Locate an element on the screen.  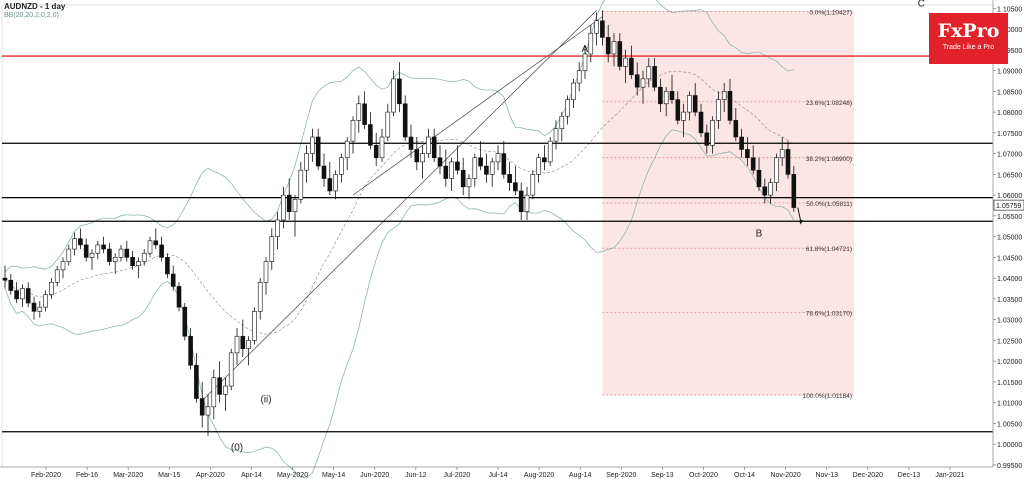
fib-label-2: 38.2%(1.06900) is located at coordinates (829, 159).